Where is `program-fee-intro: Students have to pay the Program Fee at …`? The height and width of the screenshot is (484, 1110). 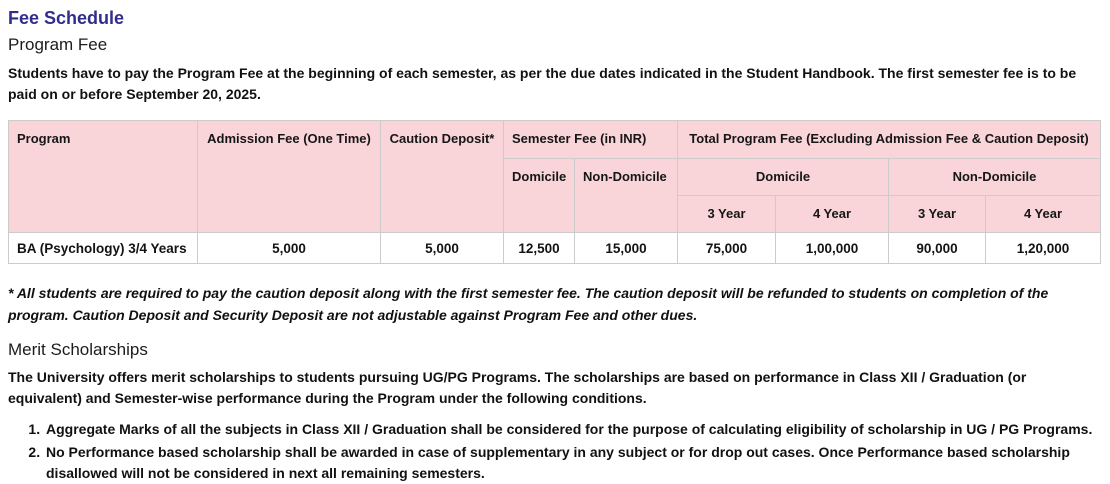 program-fee-intro: Students have to pay the Program Fee at … is located at coordinates (542, 83).